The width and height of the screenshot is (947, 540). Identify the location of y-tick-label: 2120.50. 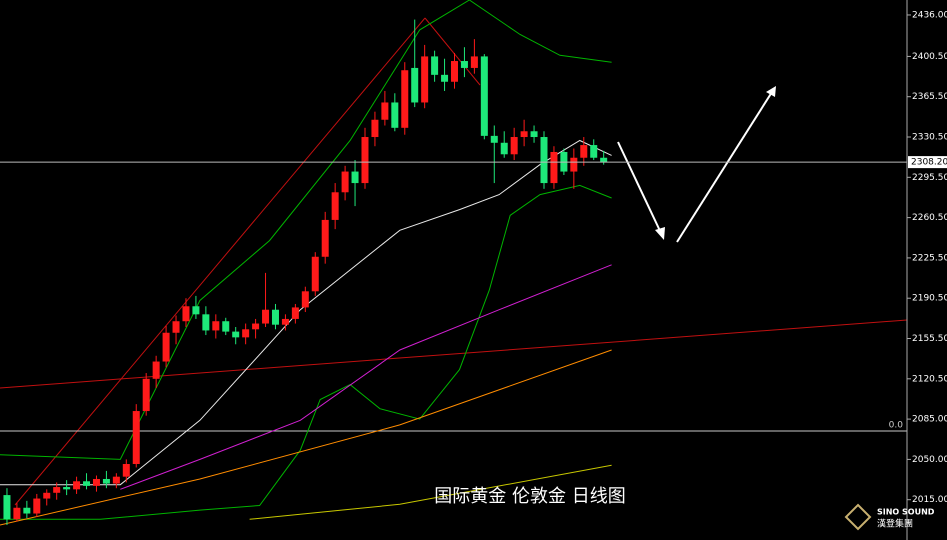
(929, 379).